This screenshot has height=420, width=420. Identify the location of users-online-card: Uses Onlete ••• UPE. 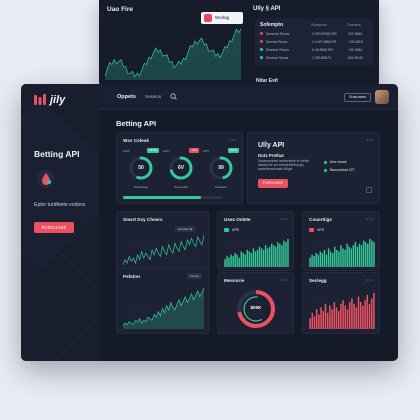
(255, 241).